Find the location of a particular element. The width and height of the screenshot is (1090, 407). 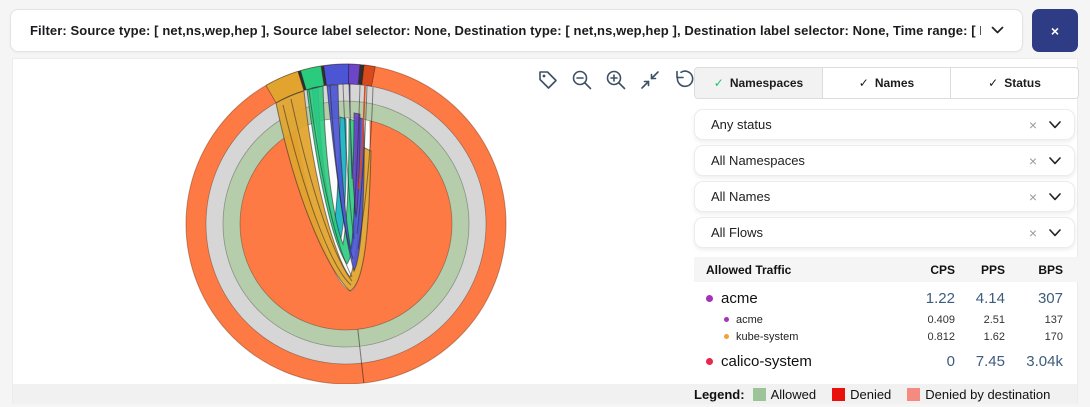

legend-item-label: Denied by destination is located at coordinates (988, 394).